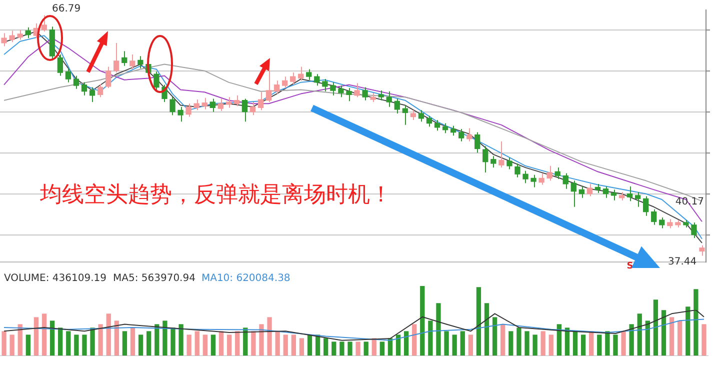 This screenshot has width=720, height=369. Describe the element at coordinates (66, 9) in the screenshot. I see `annotation: 66.79` at that location.